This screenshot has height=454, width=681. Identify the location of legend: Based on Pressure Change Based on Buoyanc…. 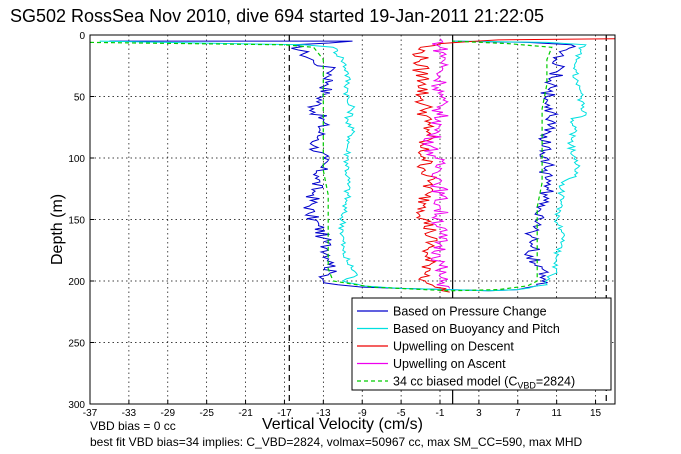
(481, 344).